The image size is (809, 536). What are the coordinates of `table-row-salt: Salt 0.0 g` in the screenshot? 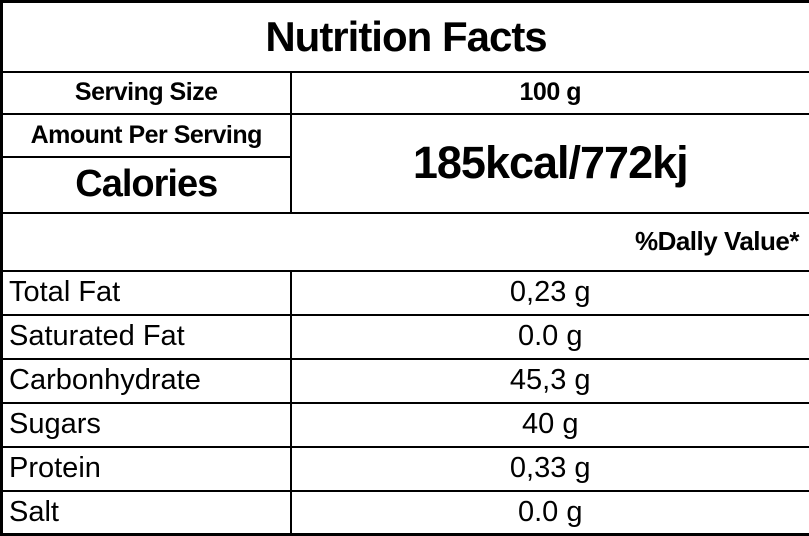 It's located at (404, 512).